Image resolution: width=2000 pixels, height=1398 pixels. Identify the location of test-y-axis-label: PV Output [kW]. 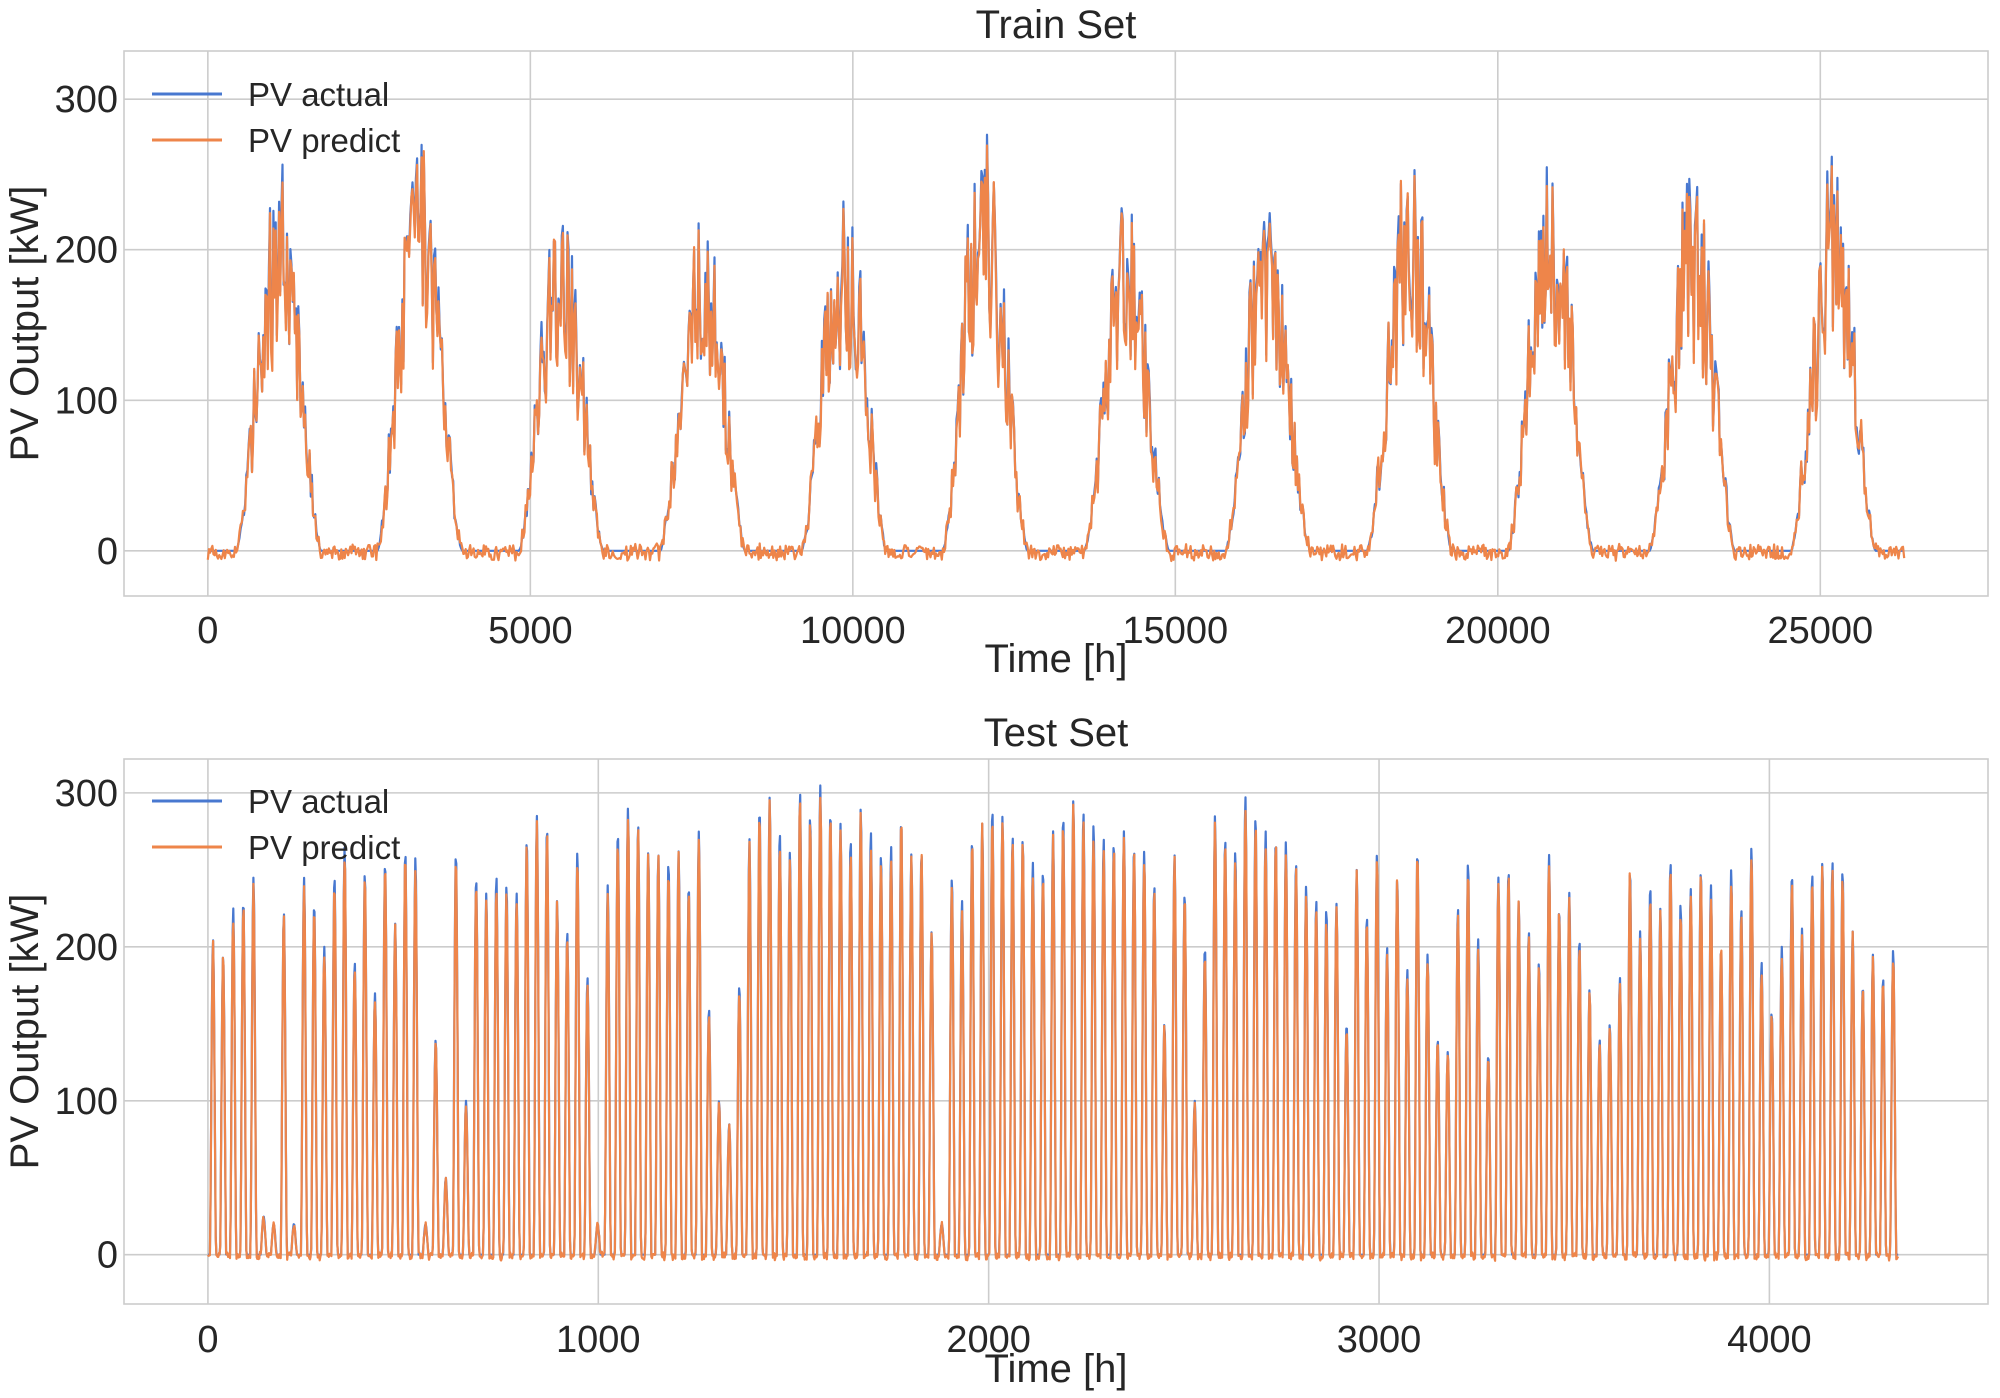
(25, 1032).